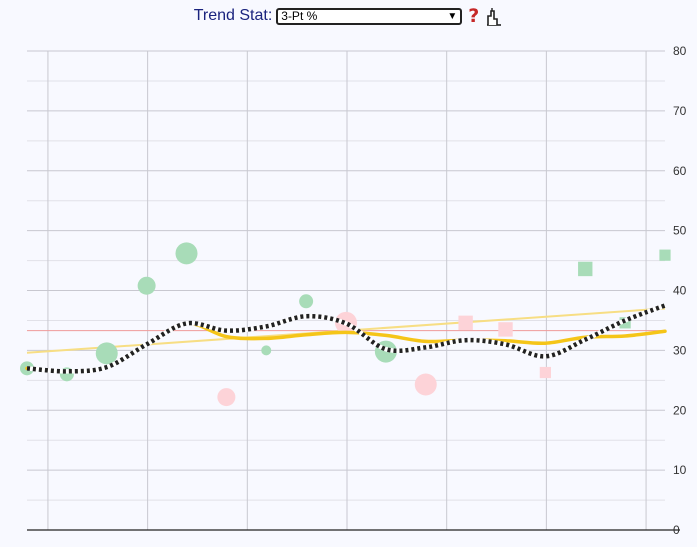  Describe the element at coordinates (680, 111) in the screenshot. I see `y-tick-label: 70` at that location.